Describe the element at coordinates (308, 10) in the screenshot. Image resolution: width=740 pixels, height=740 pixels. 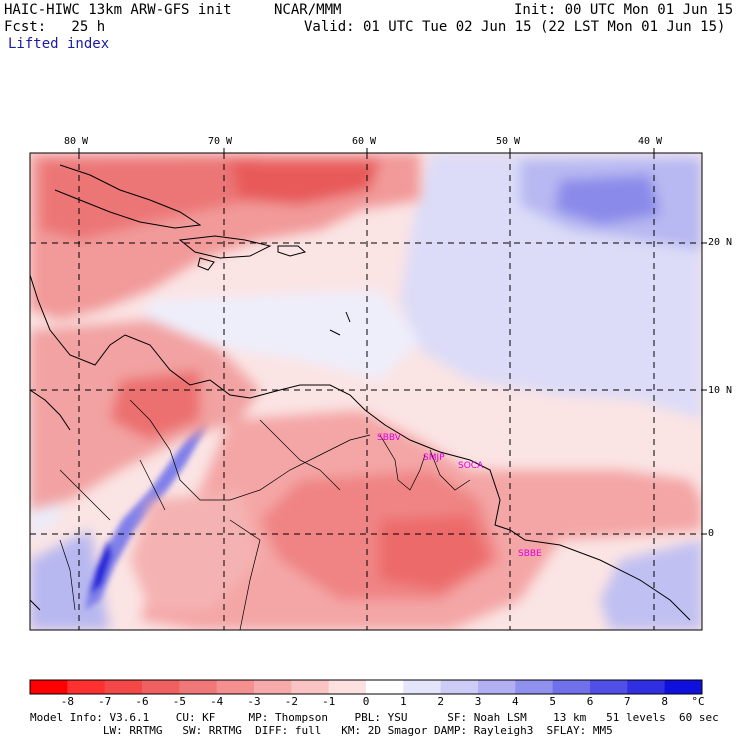
I see `organization: NCAR/MMM` at that location.